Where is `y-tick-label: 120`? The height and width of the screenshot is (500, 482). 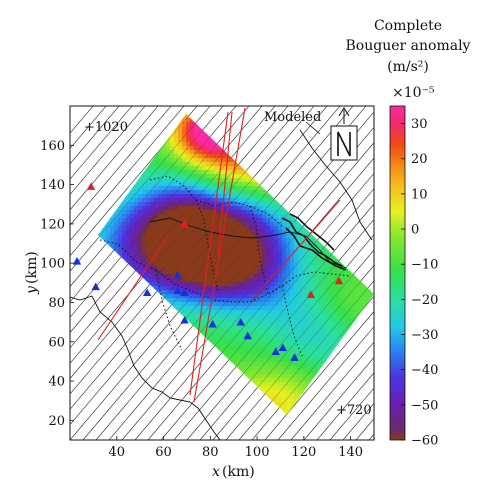
y-tick-label: 120 is located at coordinates (52, 224).